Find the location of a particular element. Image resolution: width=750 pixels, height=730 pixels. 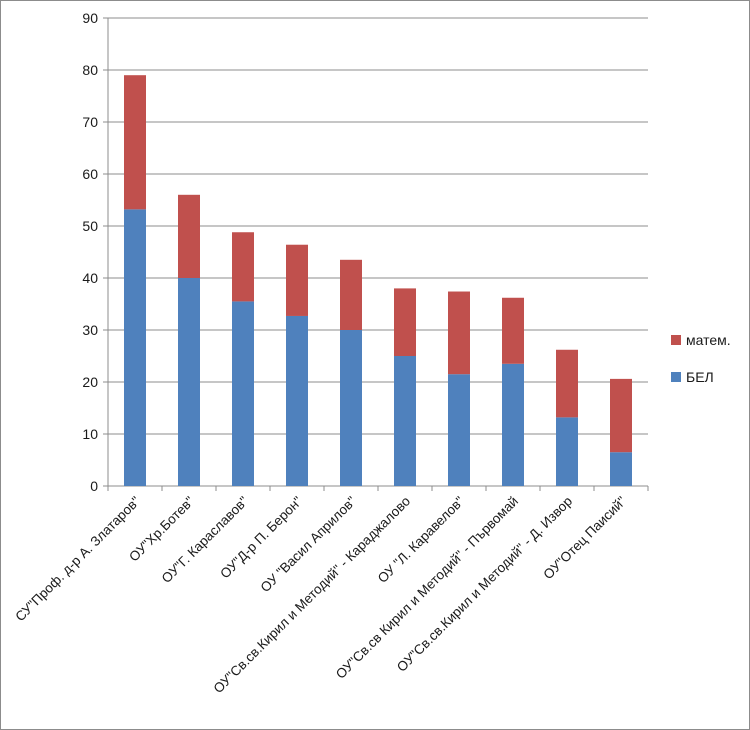

x-category-label: ОУ "Васил Априлов" is located at coordinates (309, 544).